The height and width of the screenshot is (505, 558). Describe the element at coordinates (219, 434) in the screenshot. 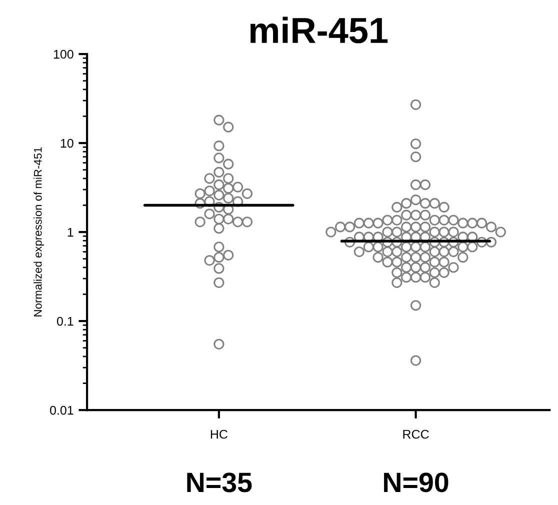

I see `x-tick-label: HC` at that location.